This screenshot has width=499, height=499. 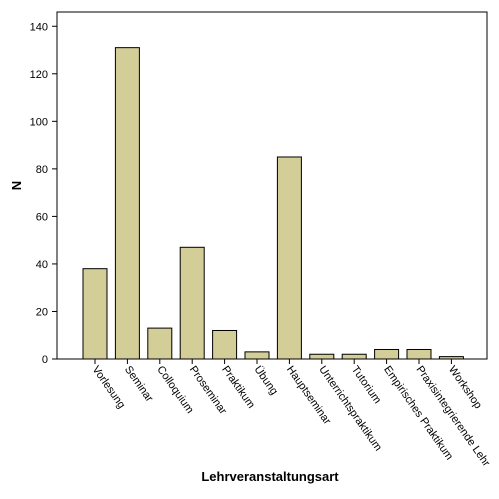 I want to click on y-tick-label: 40, so click(x=42, y=265).